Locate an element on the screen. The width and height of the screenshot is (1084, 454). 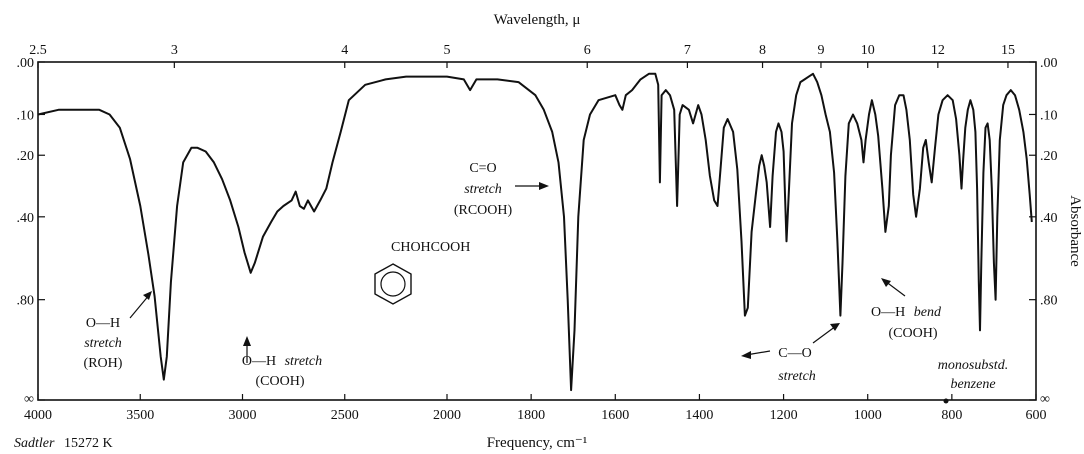
compound-substituent: CHOHCOOH is located at coordinates (430, 247).